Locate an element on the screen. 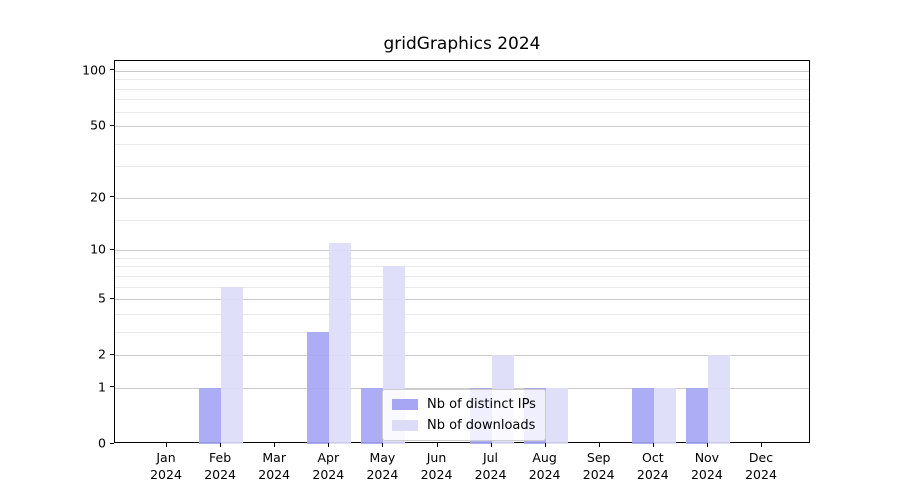  legend: Nb of distinct IPs Nb of downloads is located at coordinates (464, 415).